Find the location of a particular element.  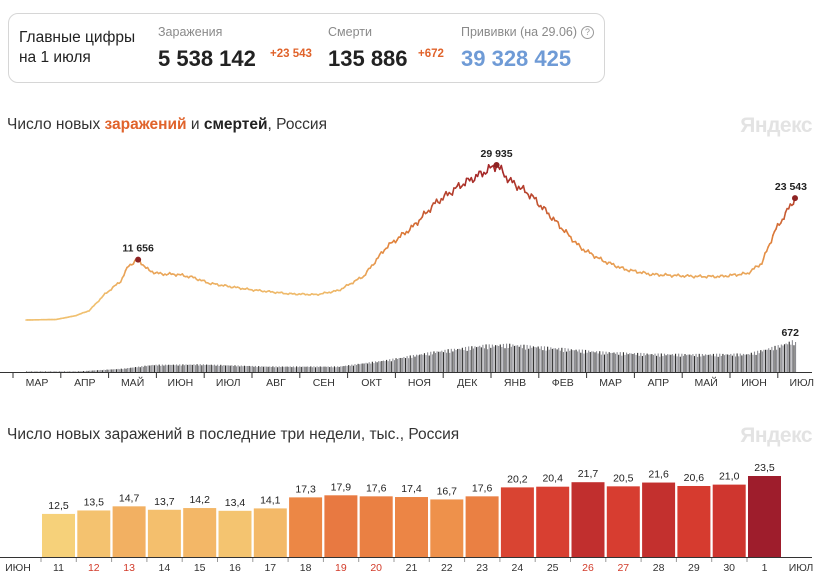

x-tick-label: 19 is located at coordinates (341, 568).